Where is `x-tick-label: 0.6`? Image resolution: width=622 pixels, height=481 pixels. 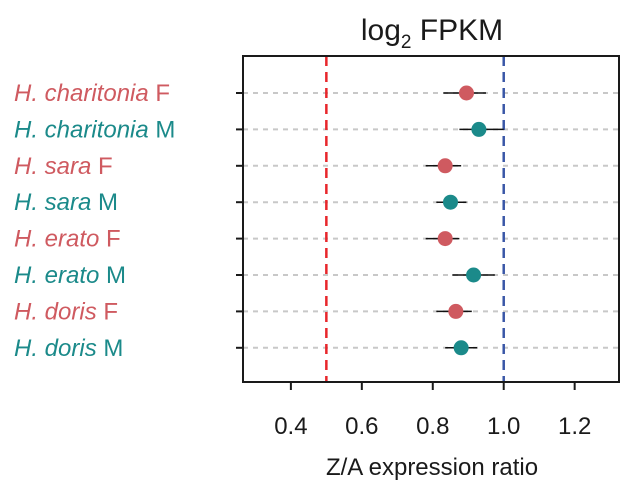
x-tick-label: 0.6 is located at coordinates (361, 426).